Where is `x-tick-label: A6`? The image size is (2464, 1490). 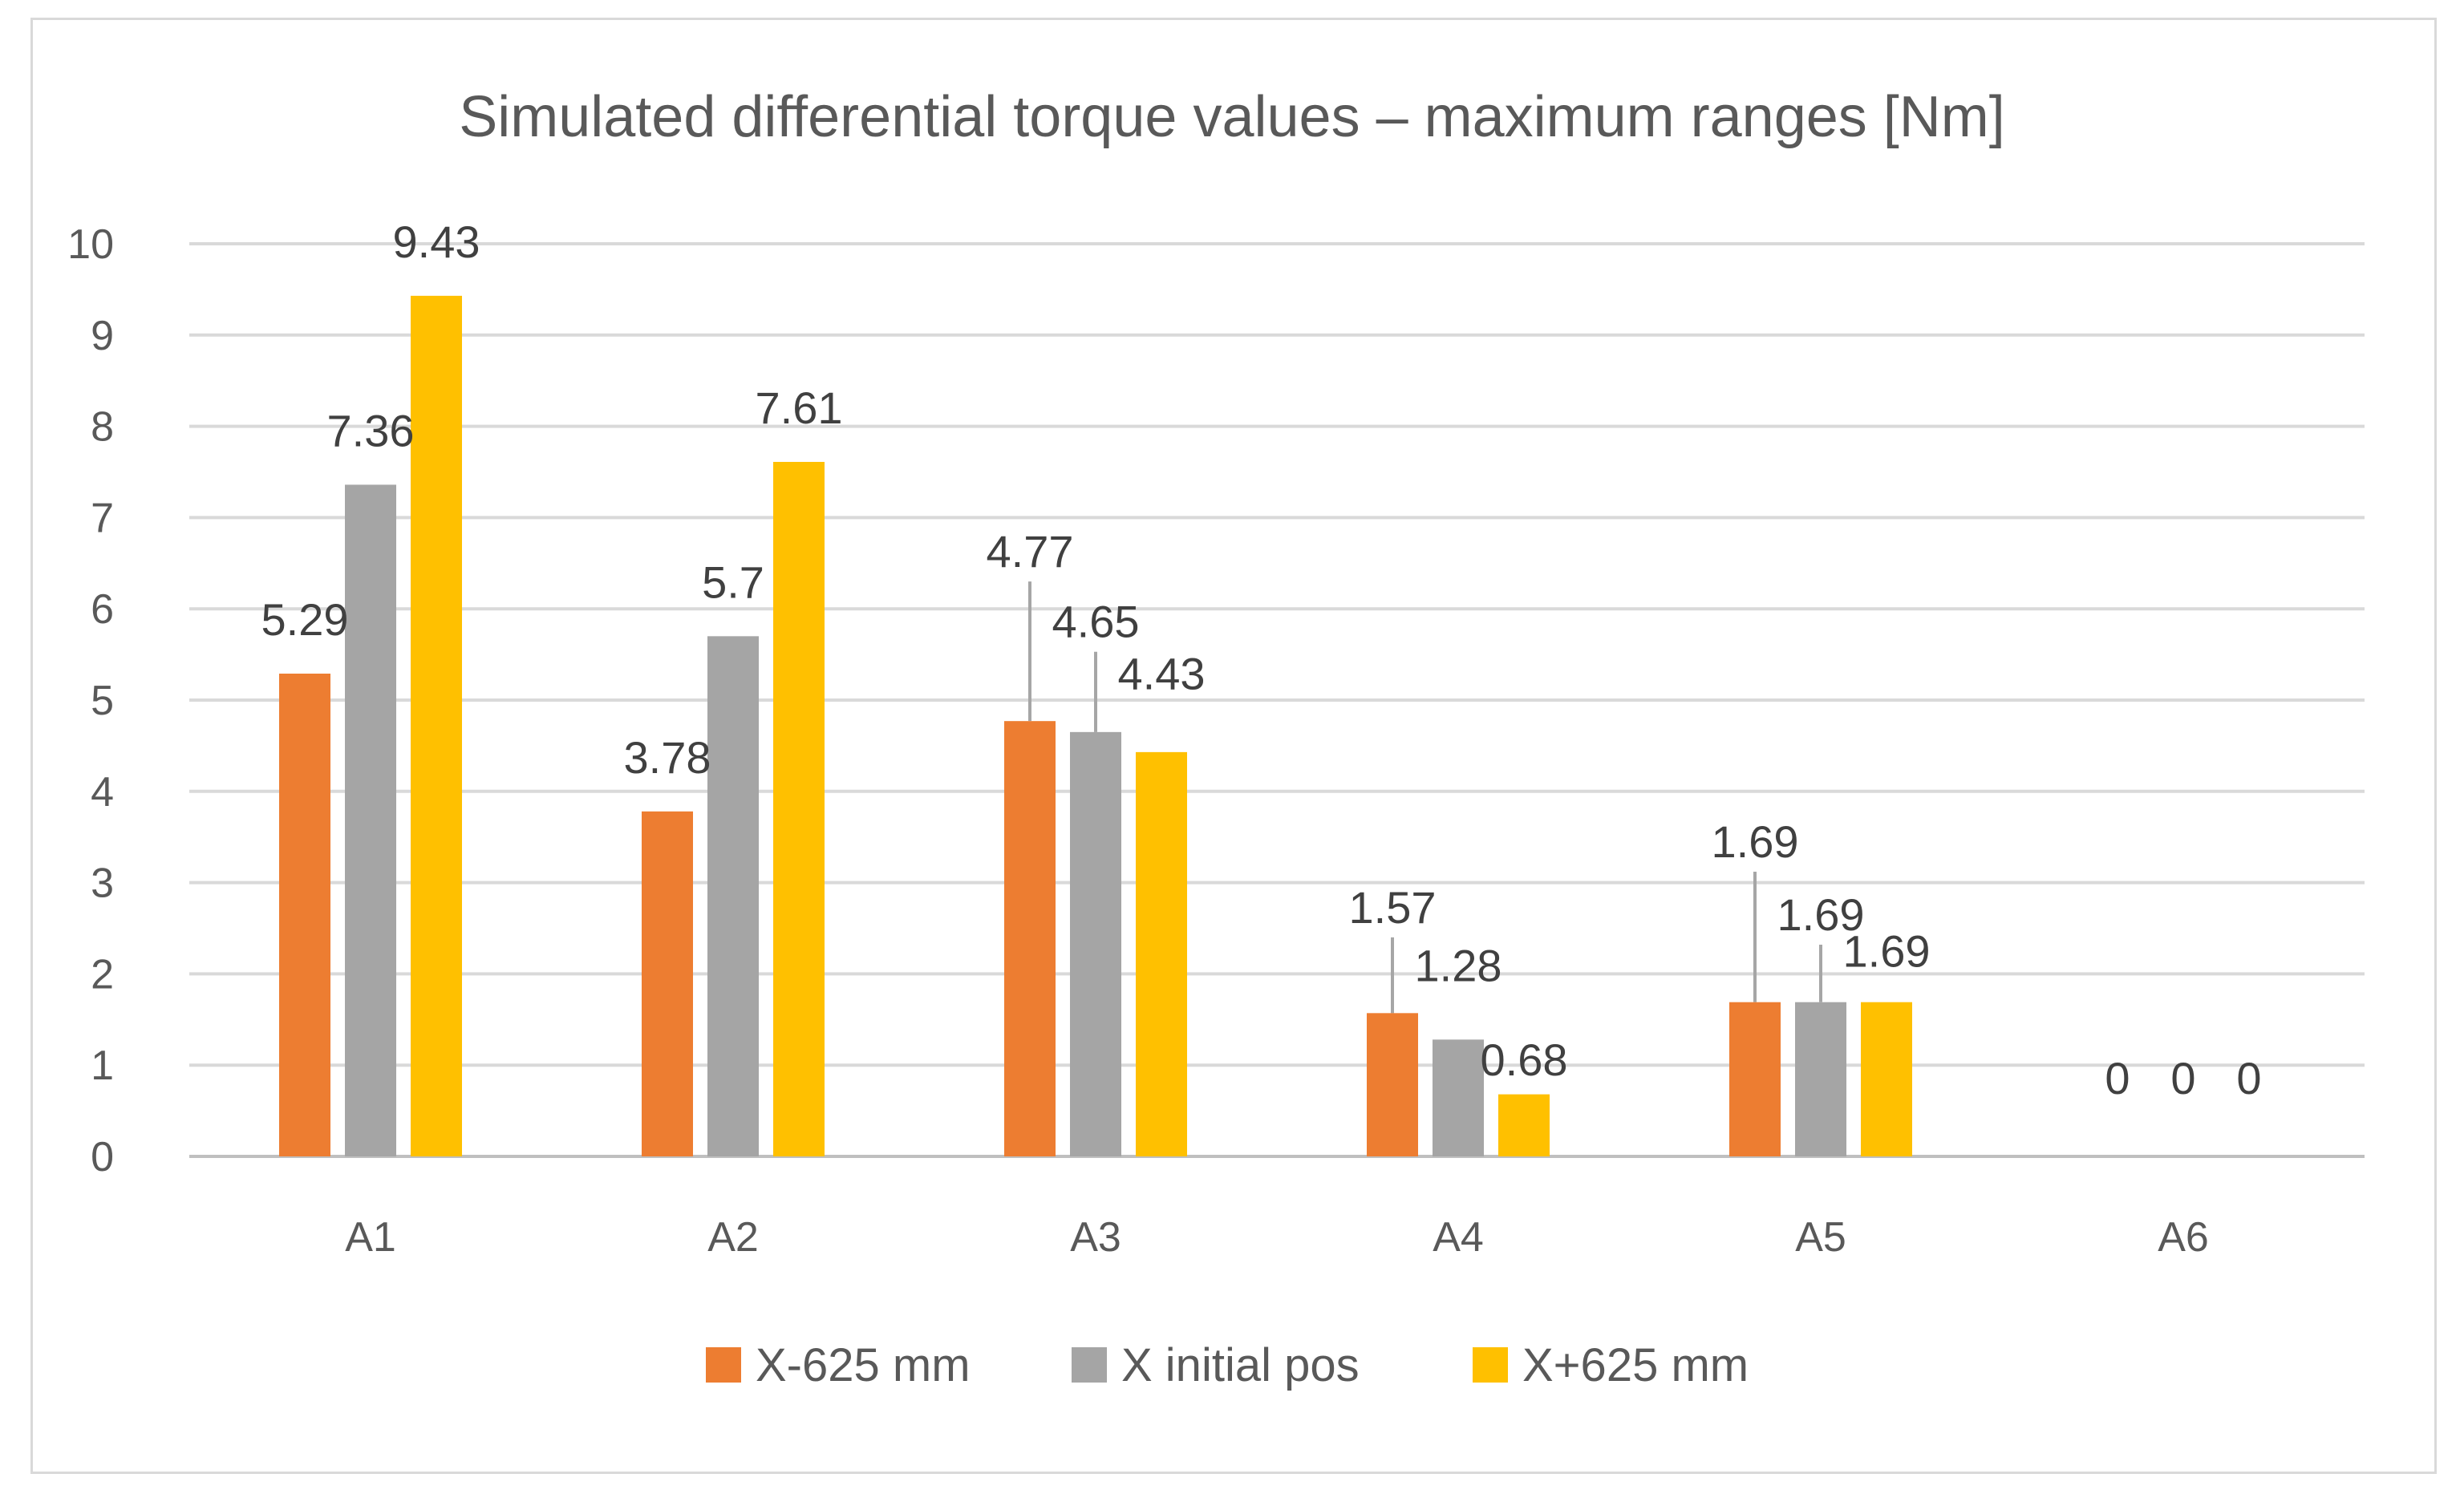 x-tick-label: A6 is located at coordinates (2183, 1237).